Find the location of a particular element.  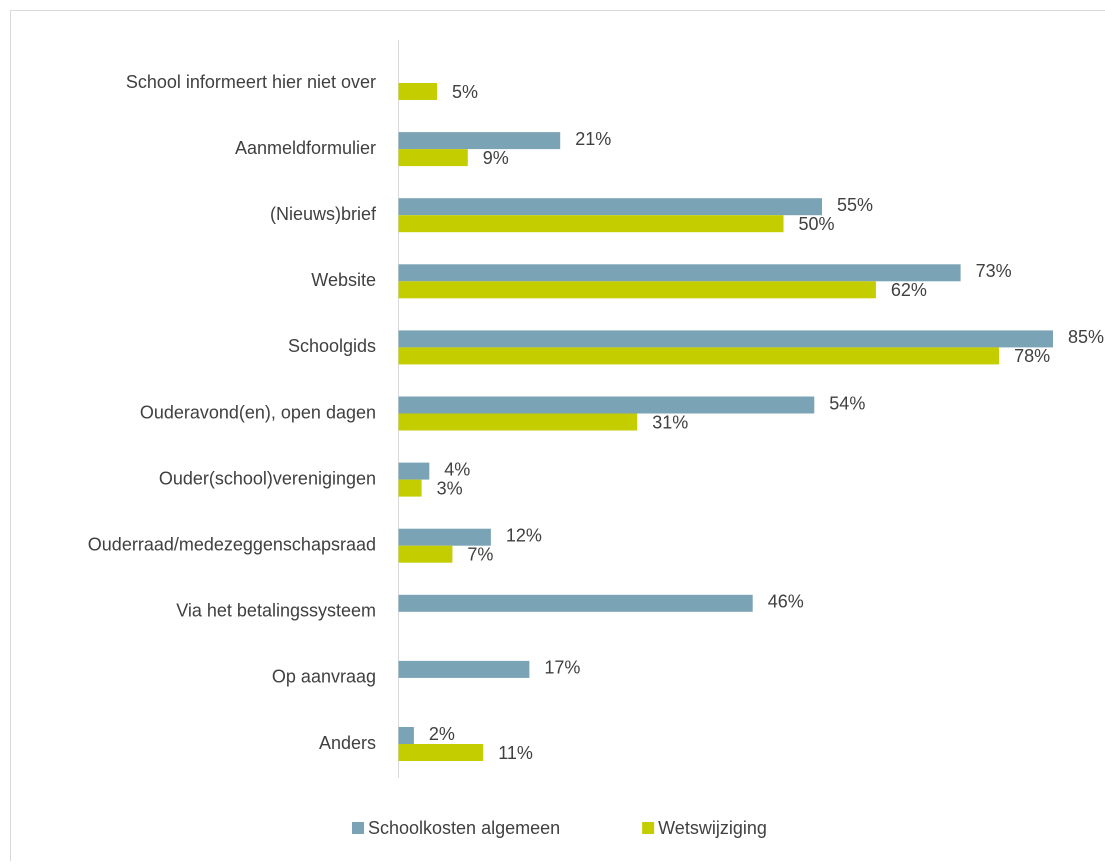

category-label: Schoolgids is located at coordinates (332, 346).